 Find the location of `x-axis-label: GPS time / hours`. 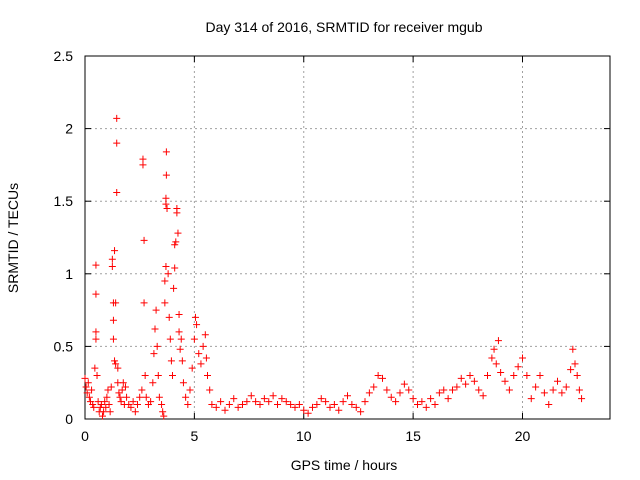

x-axis-label: GPS time / hours is located at coordinates (344, 465).